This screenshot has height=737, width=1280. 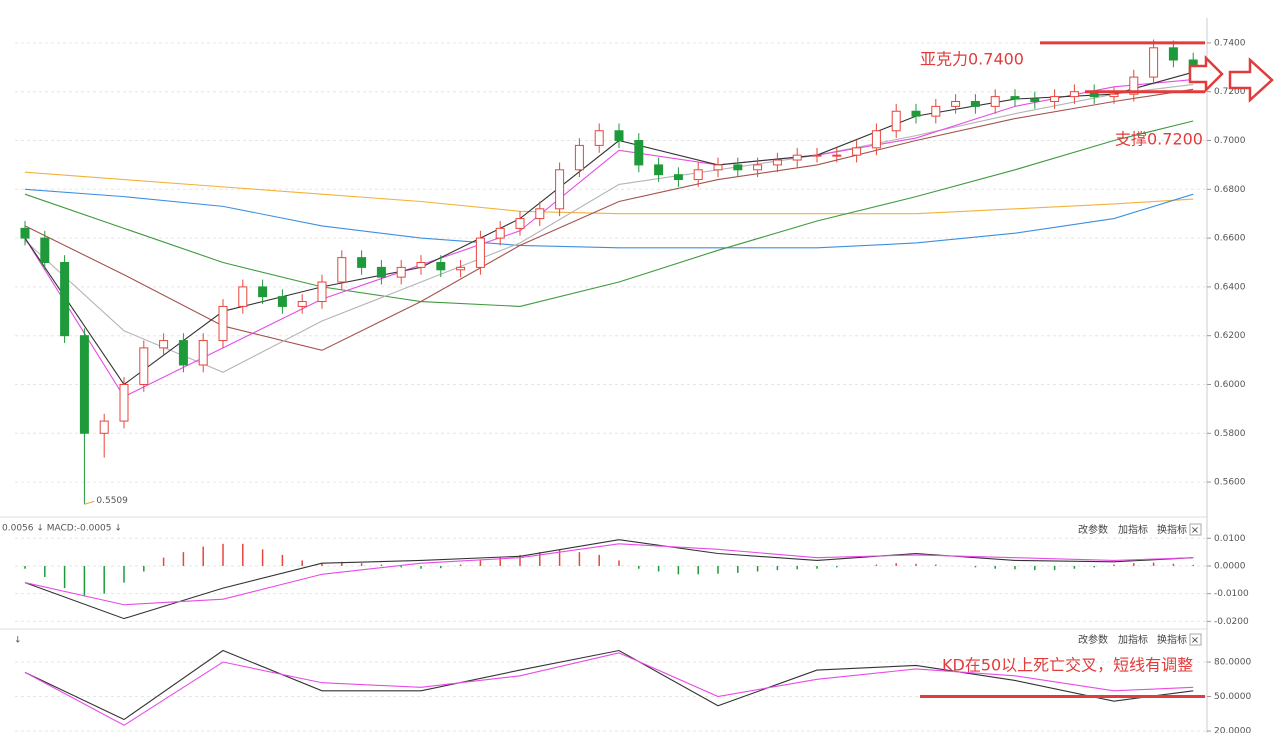 I want to click on arrows, so click(x=1231, y=78).